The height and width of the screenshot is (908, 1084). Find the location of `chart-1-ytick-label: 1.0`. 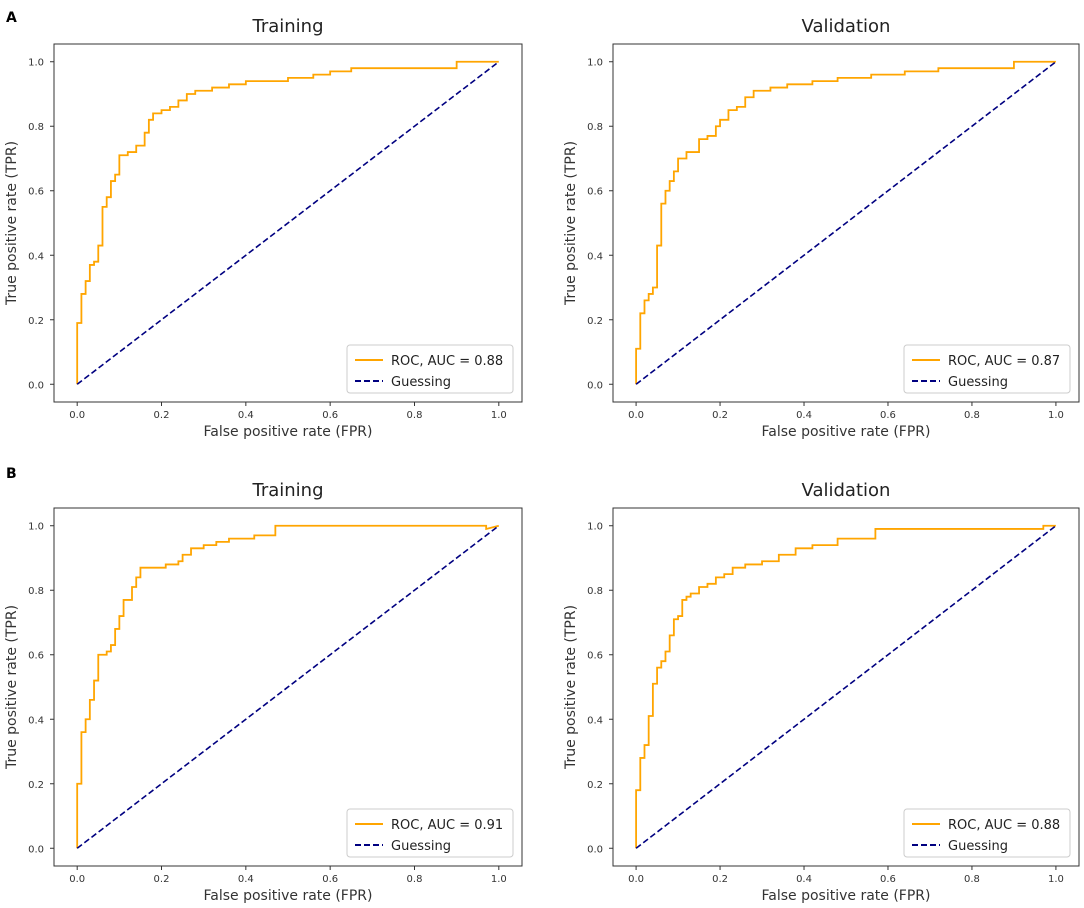

chart-1-ytick-label: 1.0 is located at coordinates (36, 63).